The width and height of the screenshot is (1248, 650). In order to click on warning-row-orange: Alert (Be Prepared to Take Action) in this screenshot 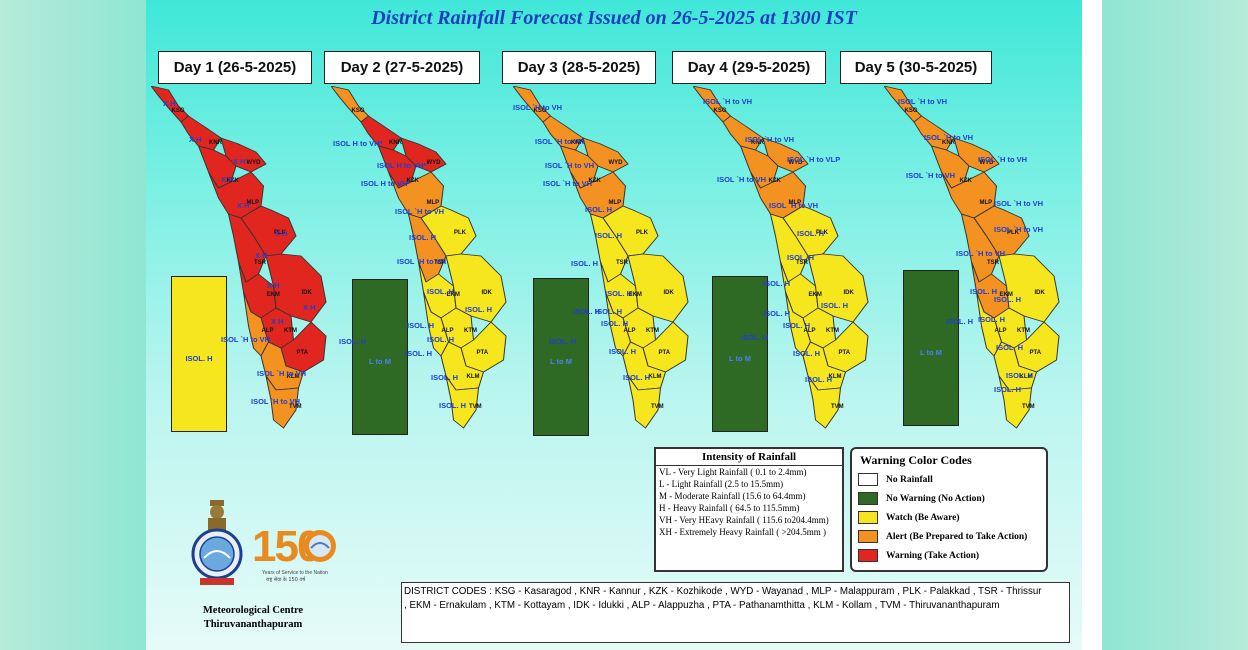, I will do `click(949, 536)`.